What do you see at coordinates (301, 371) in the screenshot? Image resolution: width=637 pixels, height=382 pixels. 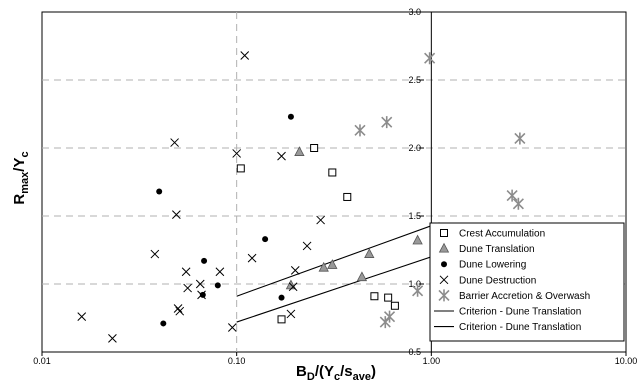 I see `x-label-main: B` at bounding box center [301, 371].